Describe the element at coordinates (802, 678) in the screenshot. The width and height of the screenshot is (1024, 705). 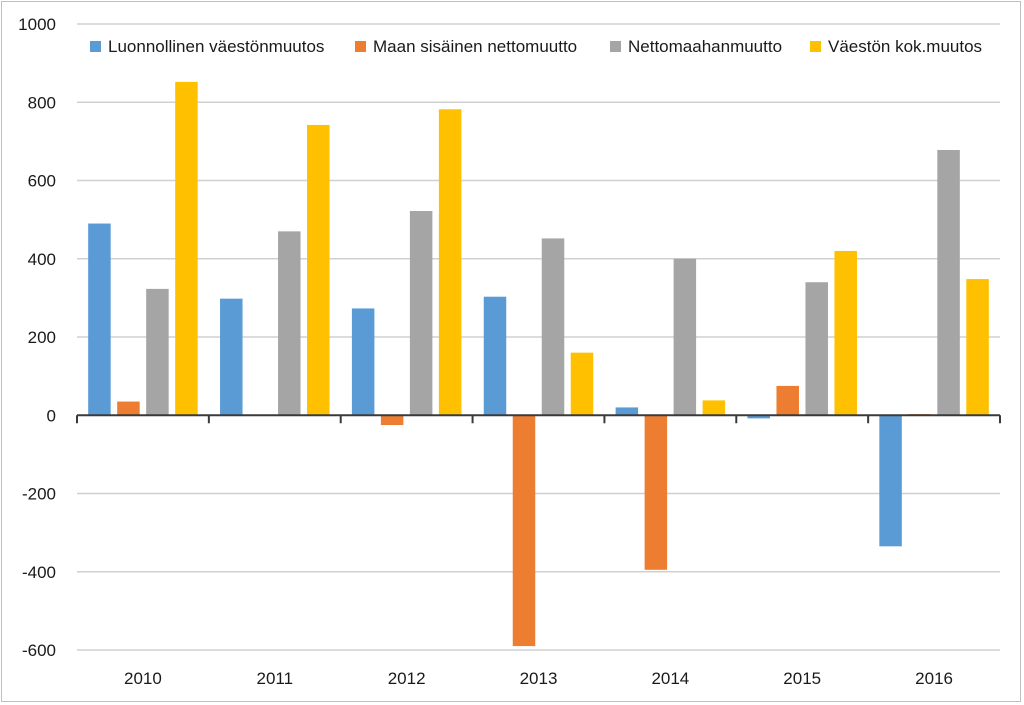
I see `x-tick-label: 2015` at that location.